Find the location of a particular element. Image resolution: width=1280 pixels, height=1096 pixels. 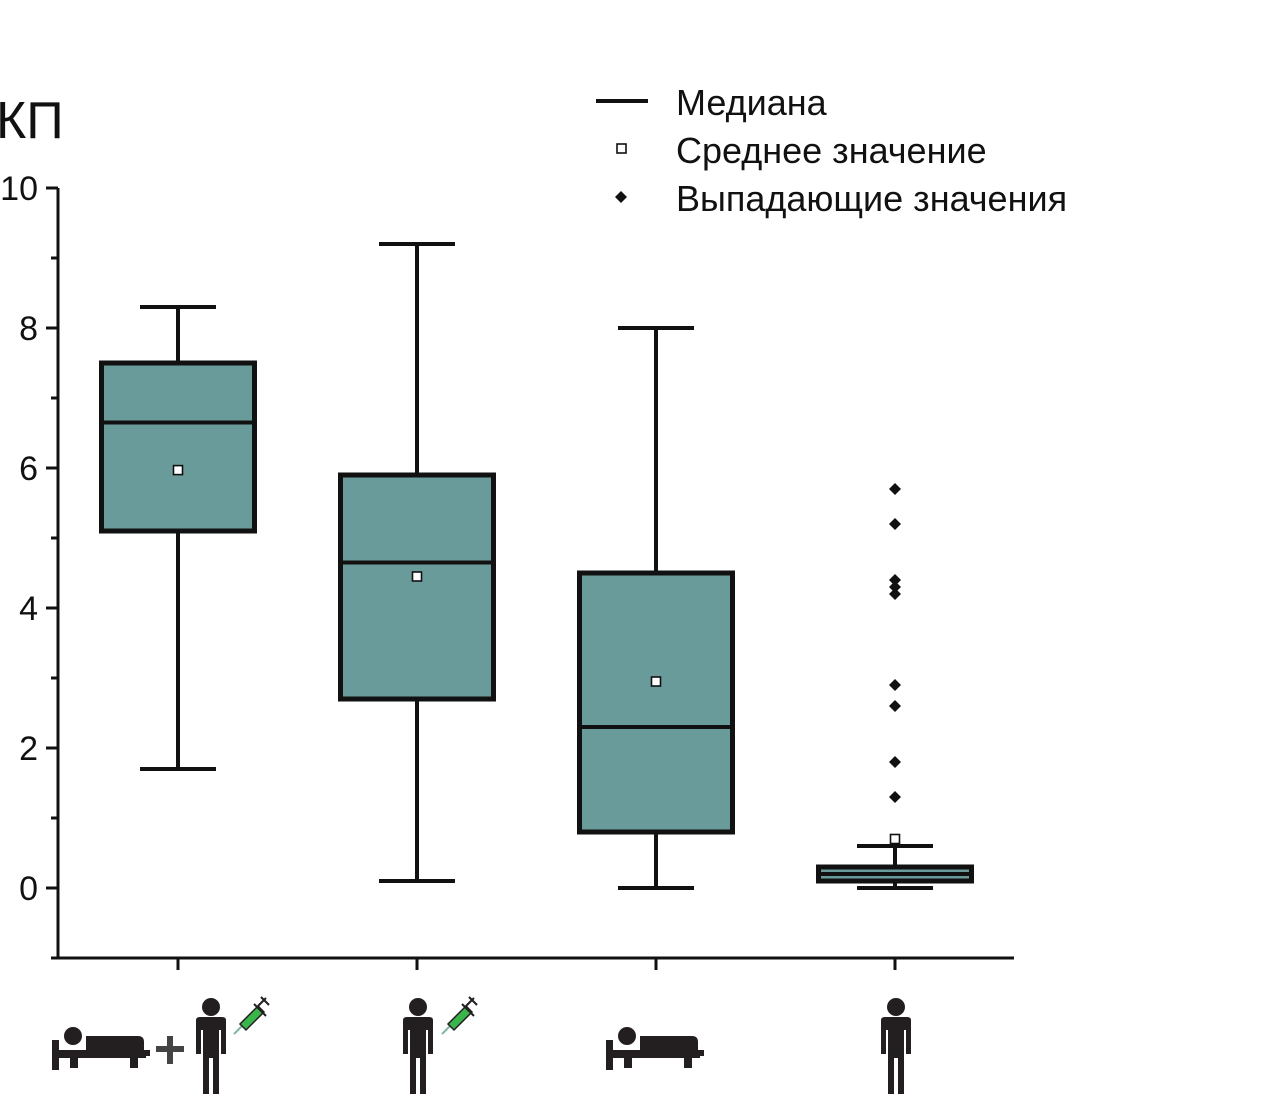

y-axis-label: КП is located at coordinates (32, 121).